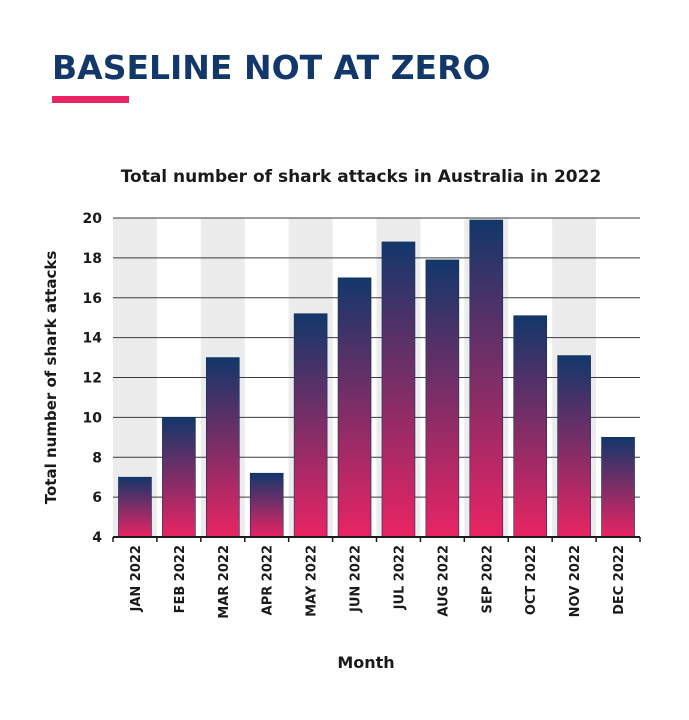 The image size is (689, 720). Describe the element at coordinates (97, 498) in the screenshot. I see `y-tick-label: 6` at that location.